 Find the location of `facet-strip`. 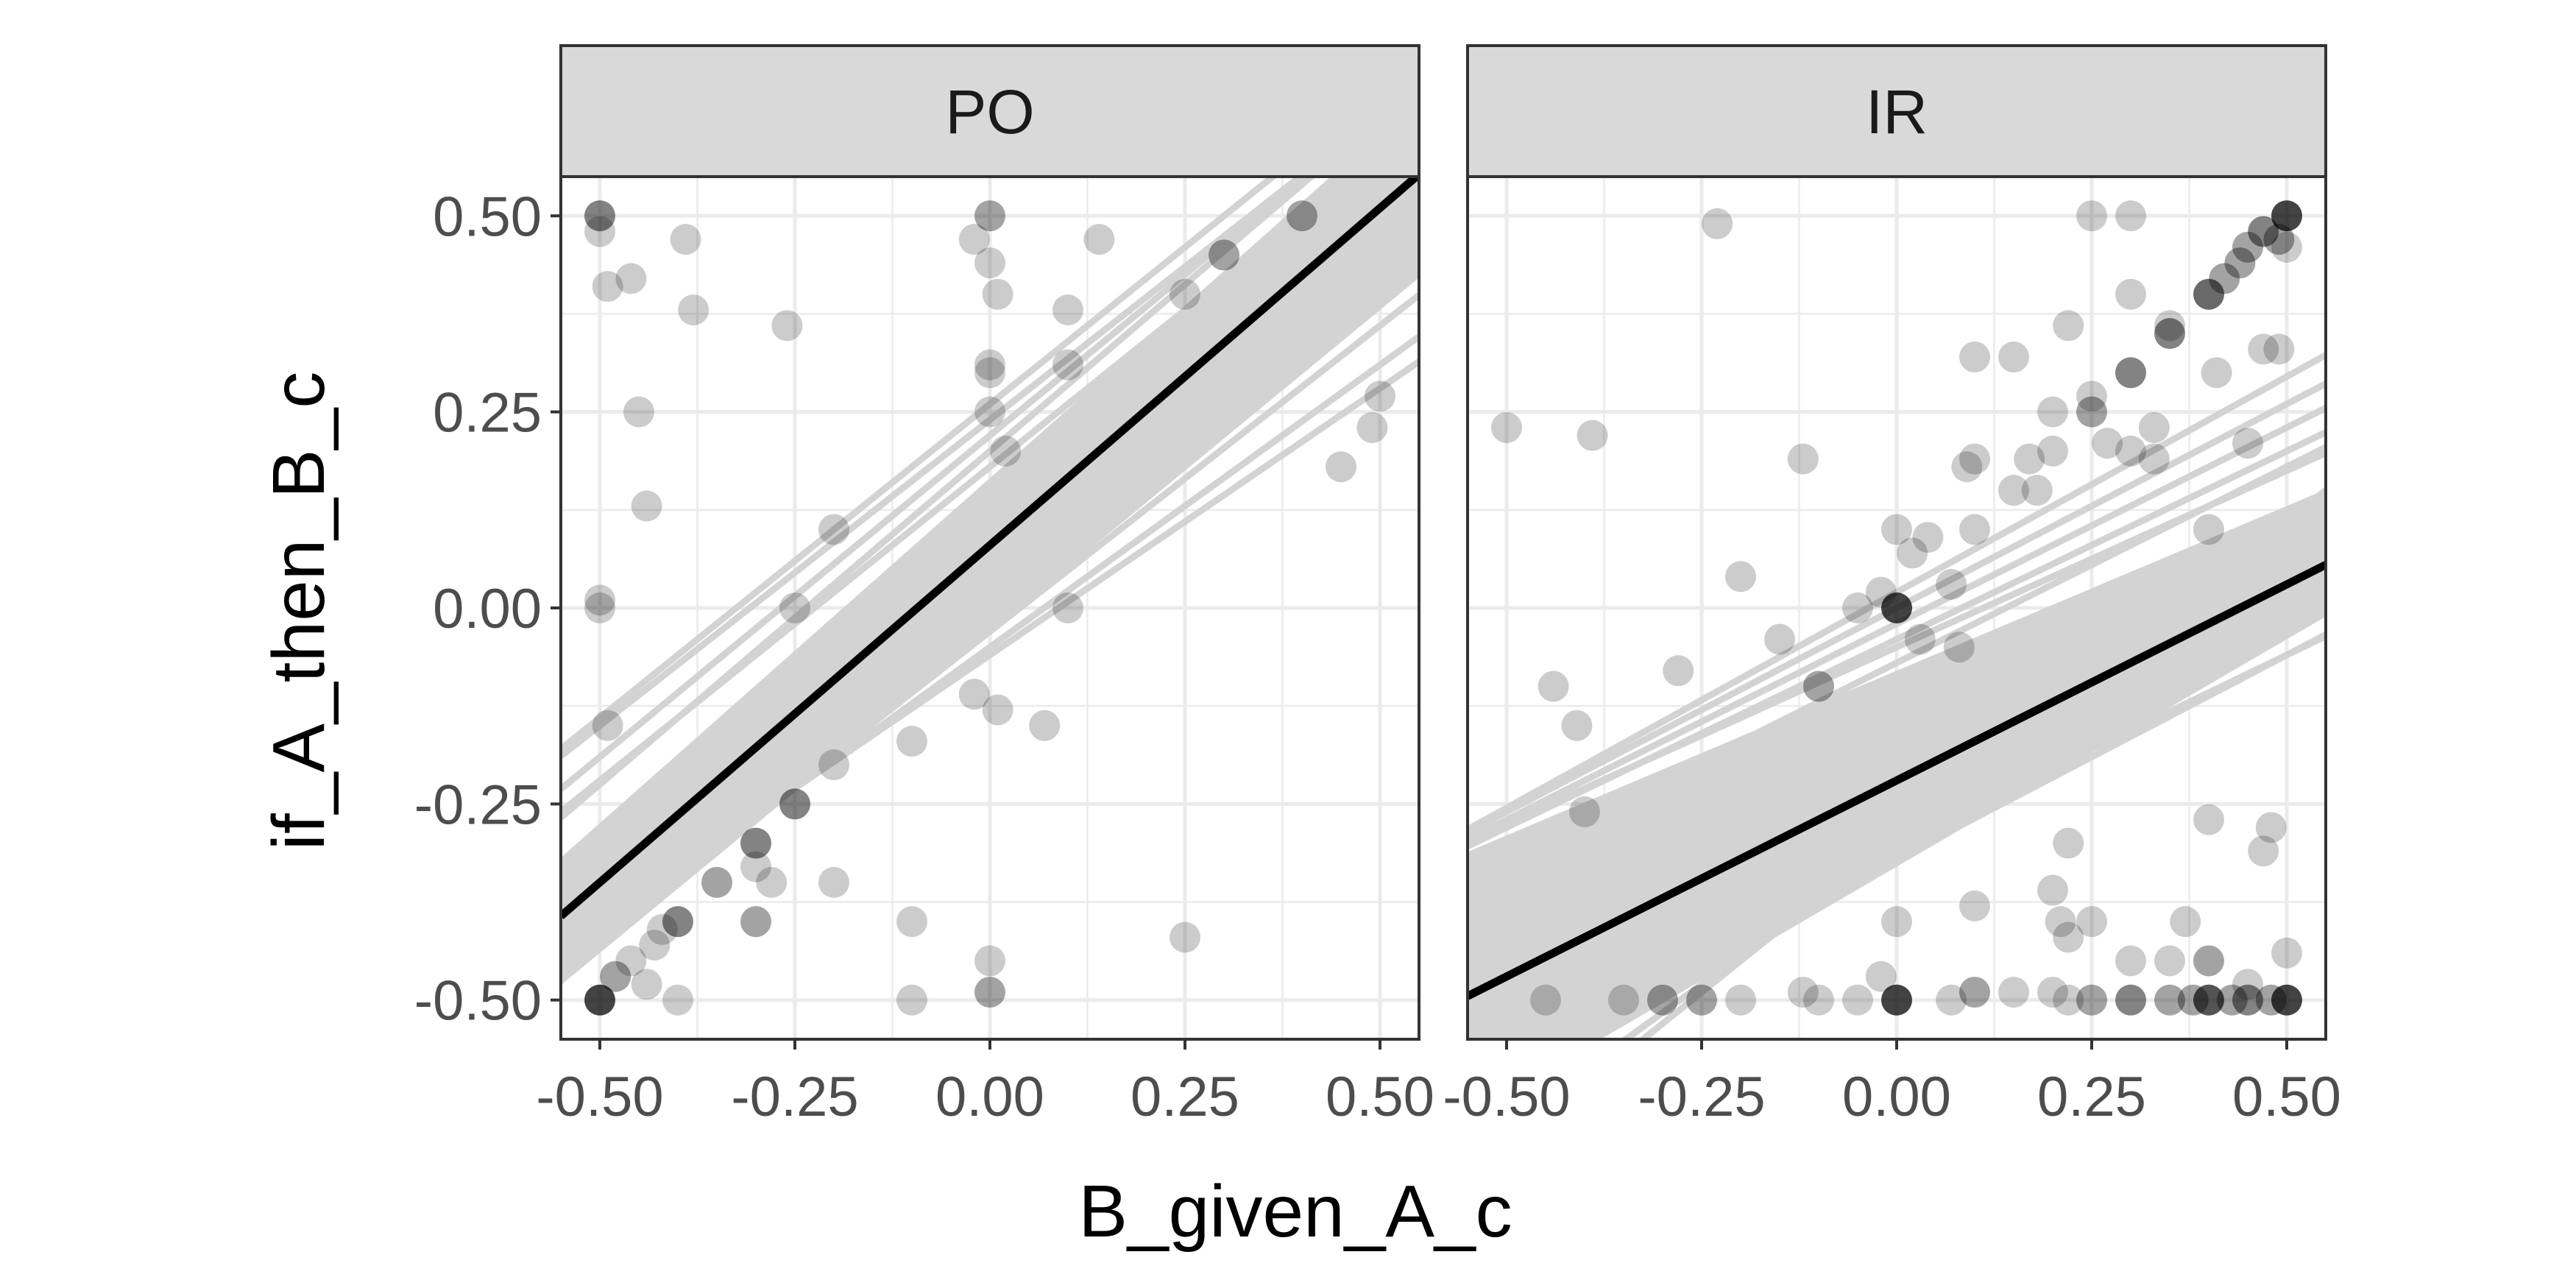

facet-strip is located at coordinates (989, 111).